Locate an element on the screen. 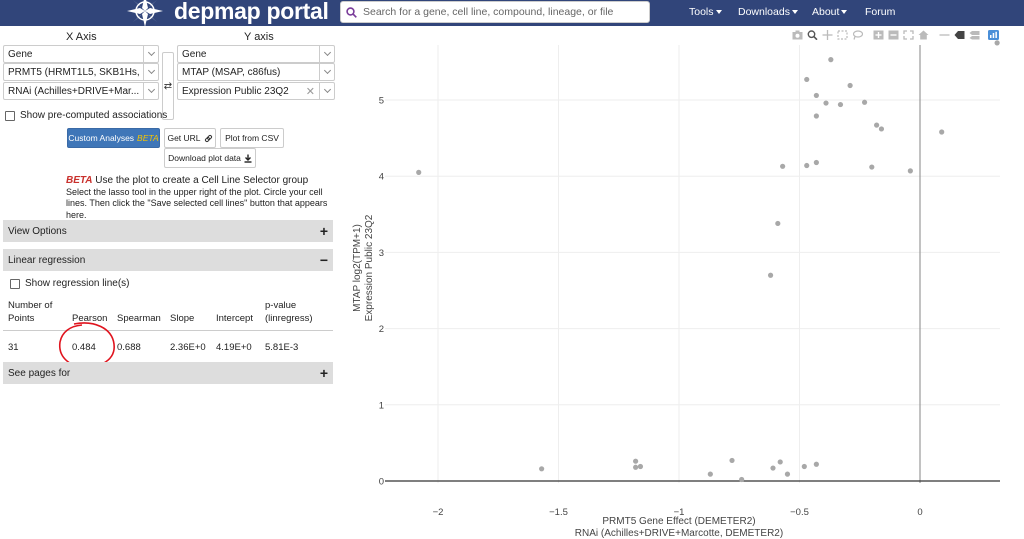 This screenshot has width=1024, height=539. zoom-in-icon is located at coordinates (878, 35).